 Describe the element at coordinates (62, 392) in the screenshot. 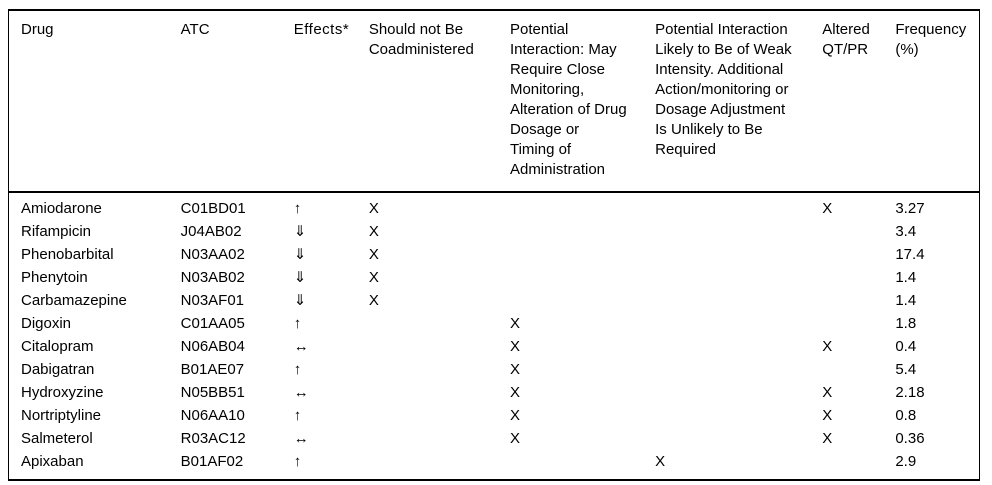

I see `cell-drug: Hydroxyzine` at that location.